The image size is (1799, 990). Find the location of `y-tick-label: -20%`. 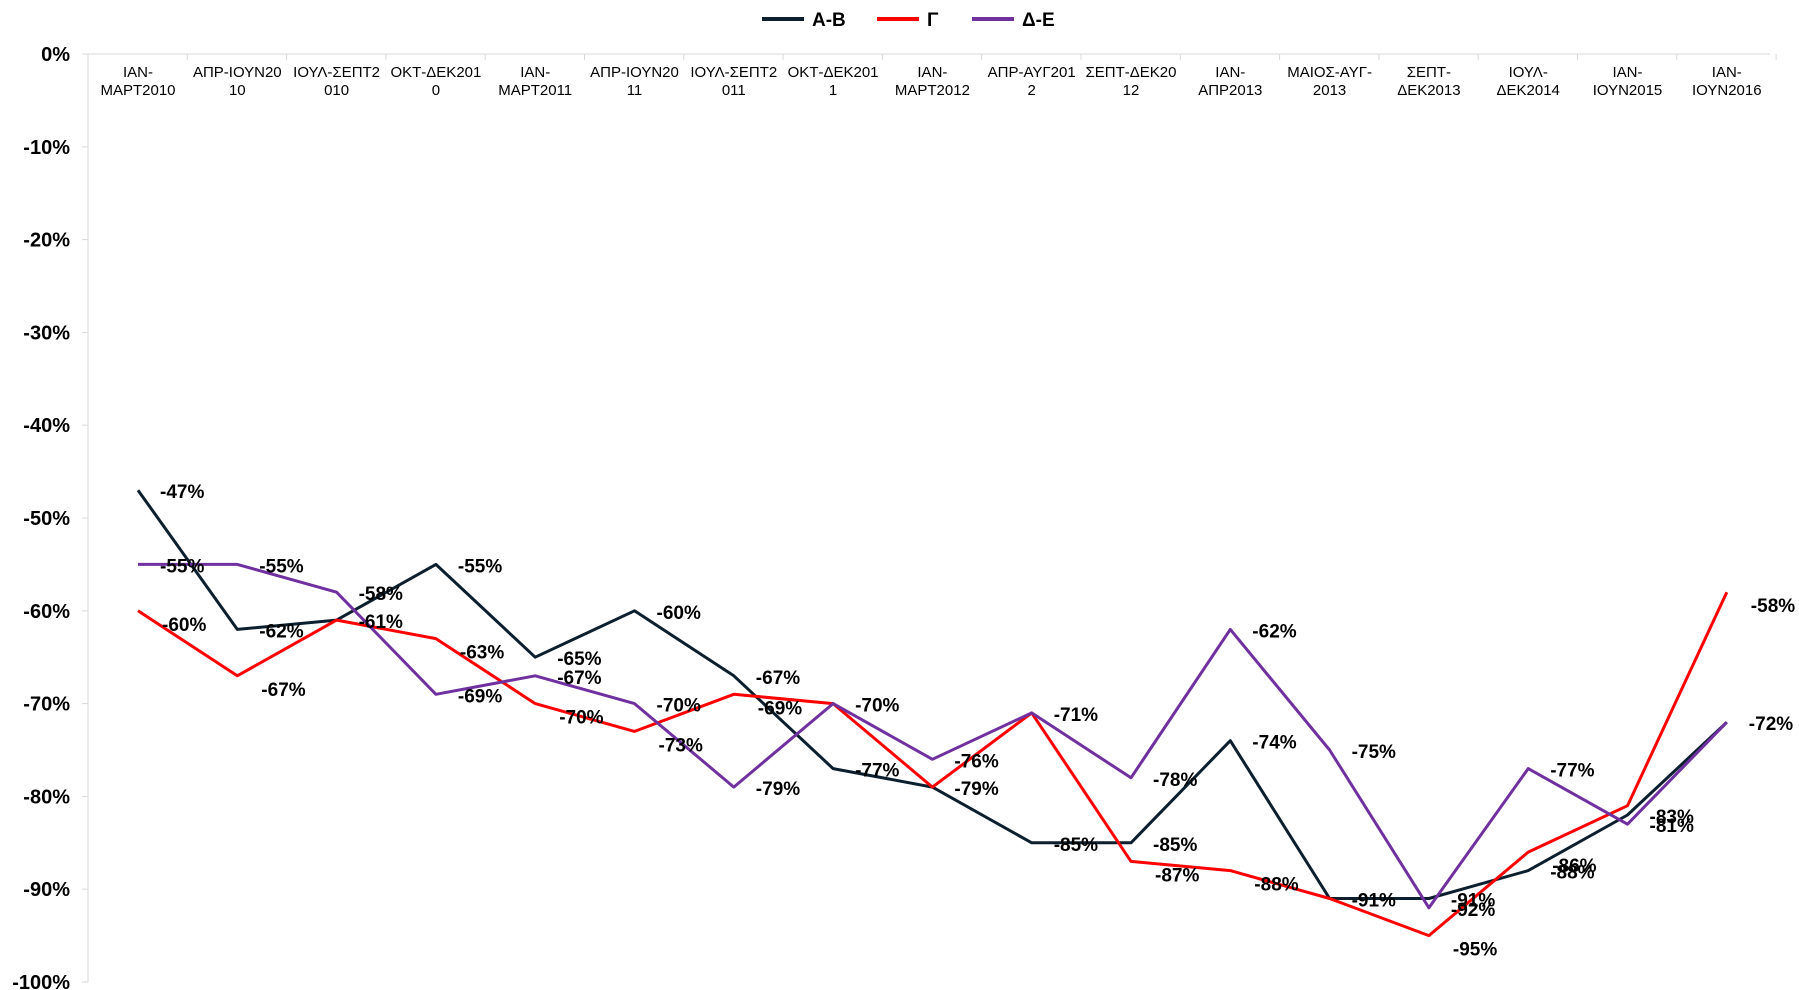

y-tick-label: -20% is located at coordinates (46, 241).